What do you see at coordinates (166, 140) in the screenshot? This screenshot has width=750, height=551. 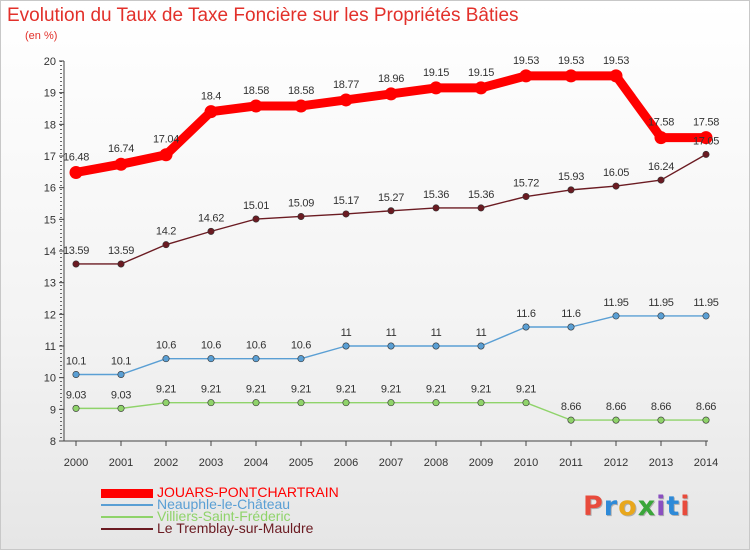 I see `data-label: 17.04` at bounding box center [166, 140].